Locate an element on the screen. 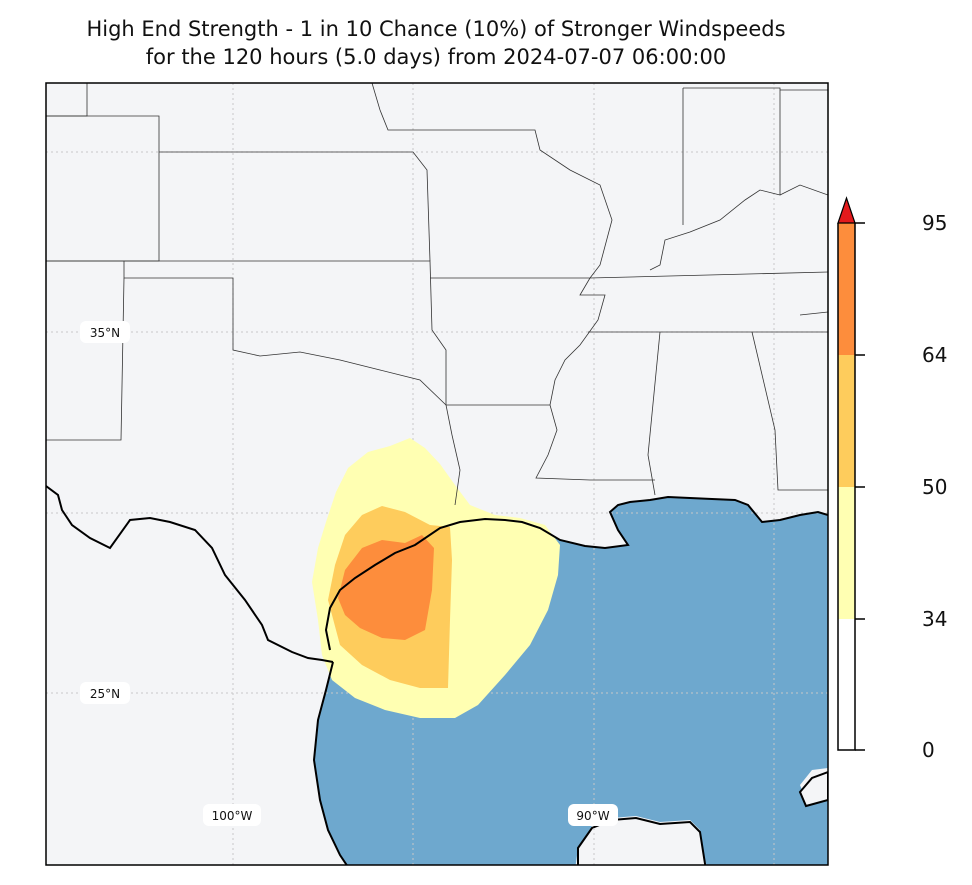 The height and width of the screenshot is (885, 972). lat-label-35n: 35°N is located at coordinates (105, 333).